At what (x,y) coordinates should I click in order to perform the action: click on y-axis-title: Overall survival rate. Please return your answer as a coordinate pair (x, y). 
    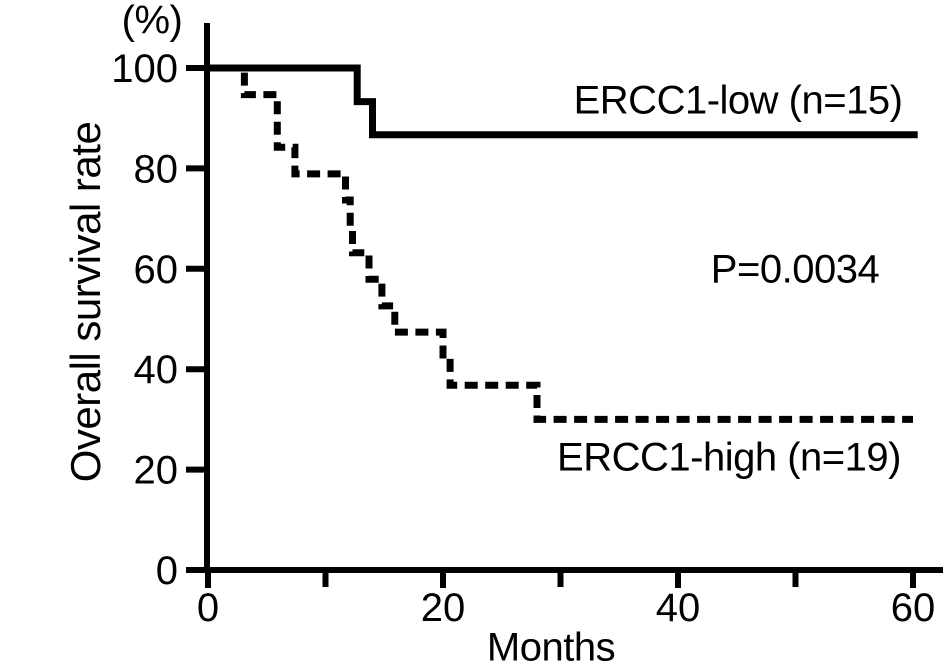
    Looking at the image, I should click on (85, 302).